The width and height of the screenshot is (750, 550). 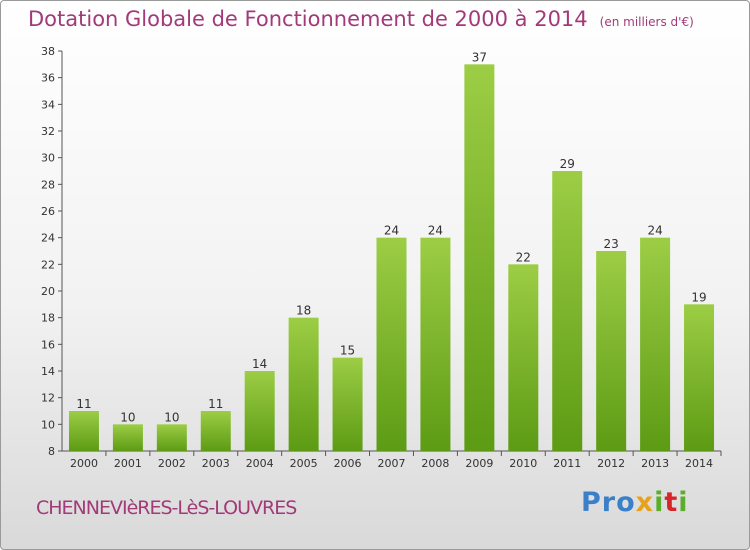 What do you see at coordinates (128, 463) in the screenshot?
I see `x-tick-label: 2001` at bounding box center [128, 463].